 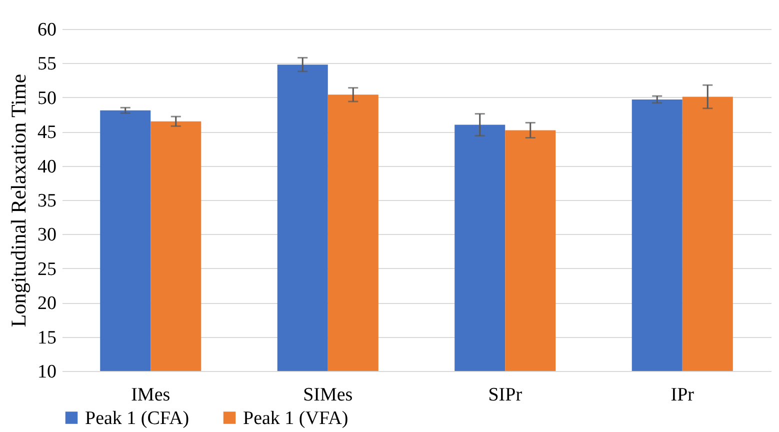 What do you see at coordinates (295, 418) in the screenshot?
I see `legend-label: Peak 1 (VFA)` at bounding box center [295, 418].